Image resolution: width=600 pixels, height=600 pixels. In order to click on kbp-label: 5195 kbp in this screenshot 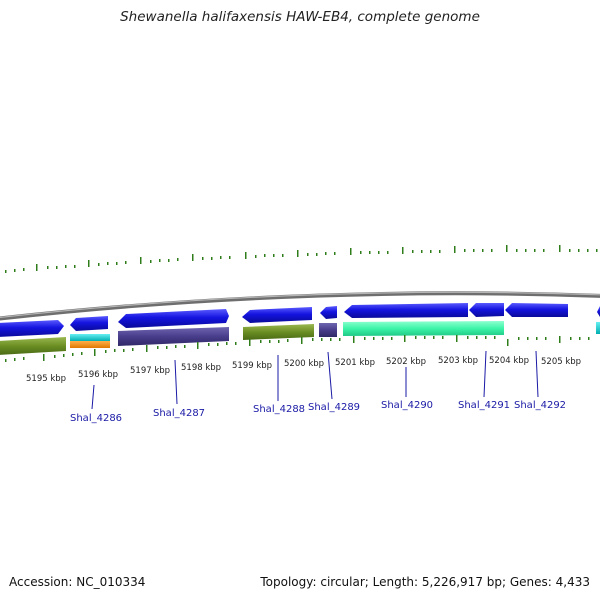, I will do `click(46, 379)`.